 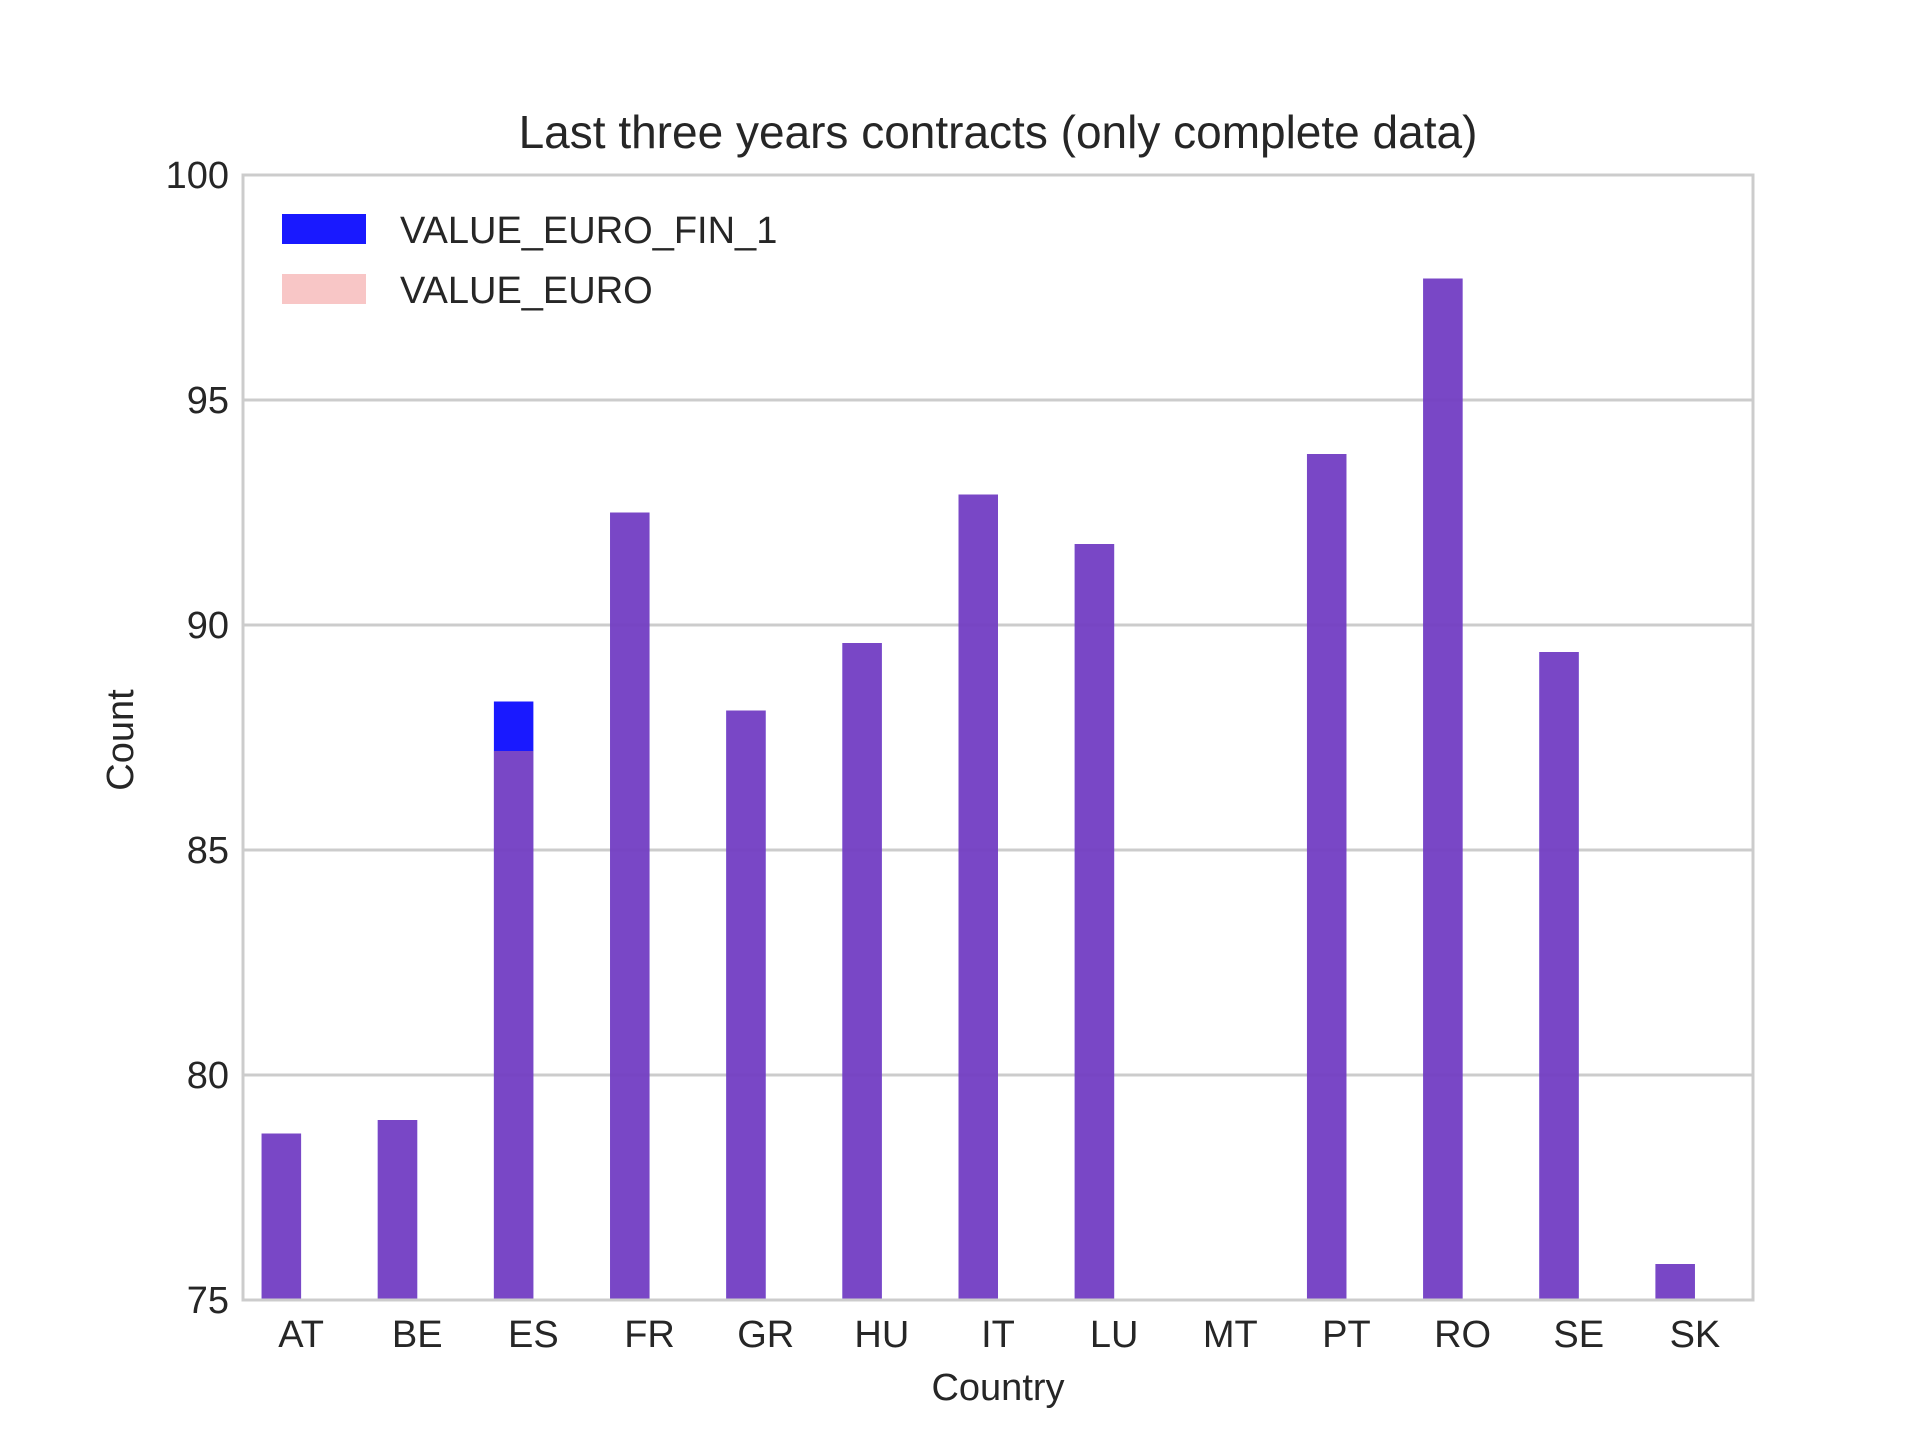 What do you see at coordinates (588, 231) in the screenshot?
I see `legend-label-value-euro-fin-1: VALUE_EURO_FIN_1` at bounding box center [588, 231].